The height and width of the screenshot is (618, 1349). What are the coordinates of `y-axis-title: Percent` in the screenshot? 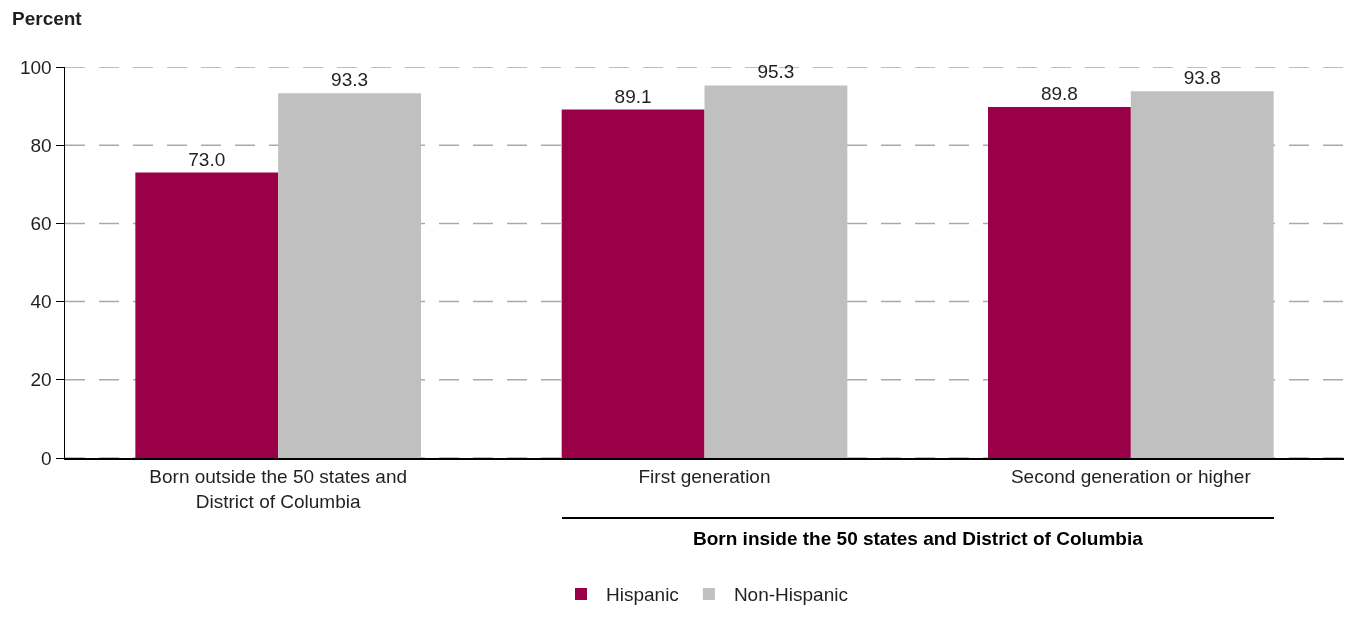 It's located at (47, 18).